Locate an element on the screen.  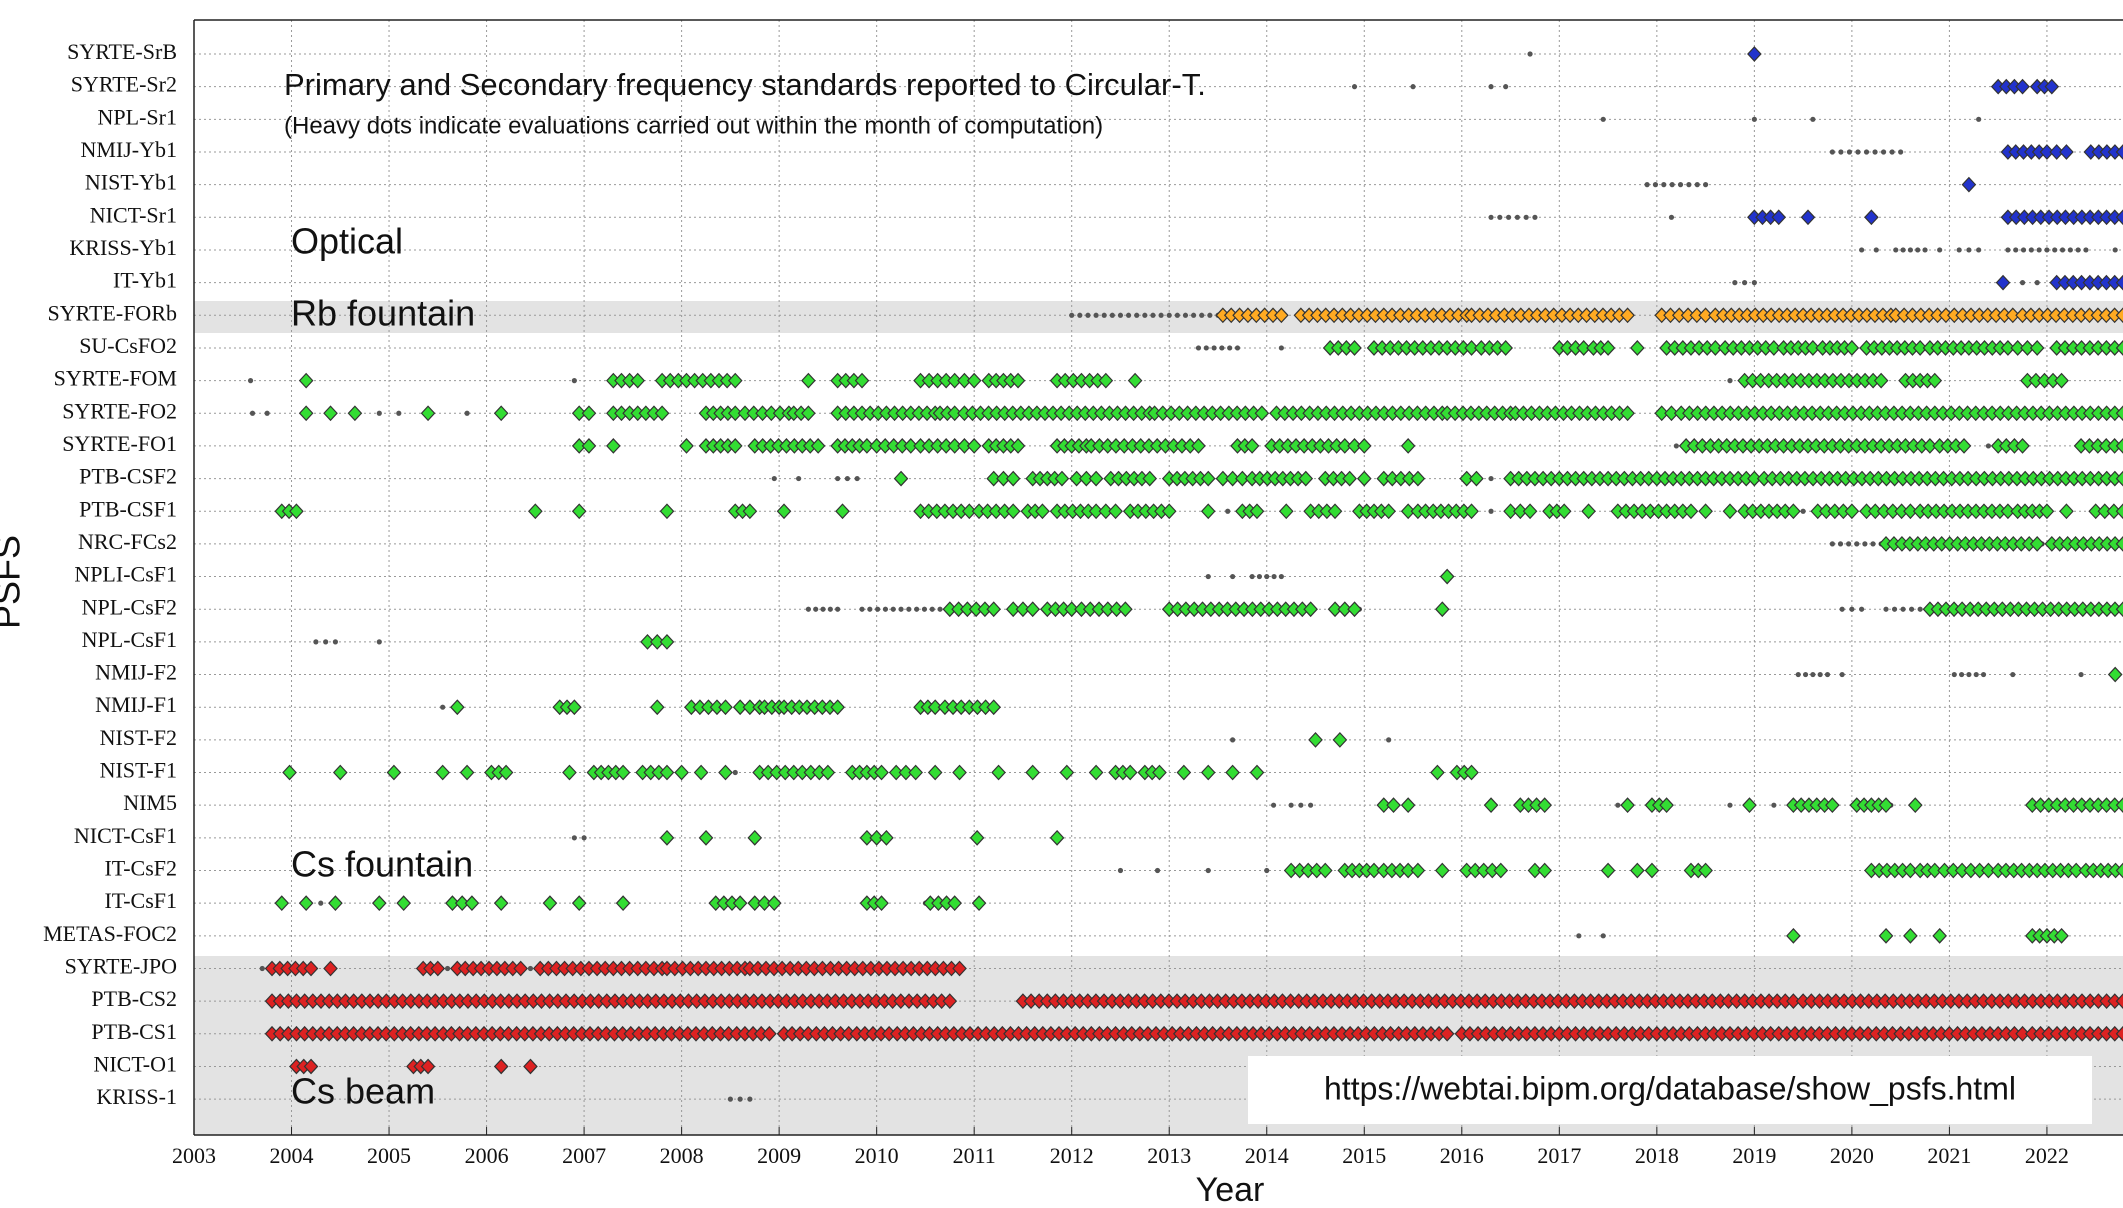
x-tick-label: 2017 is located at coordinates (1559, 1155).